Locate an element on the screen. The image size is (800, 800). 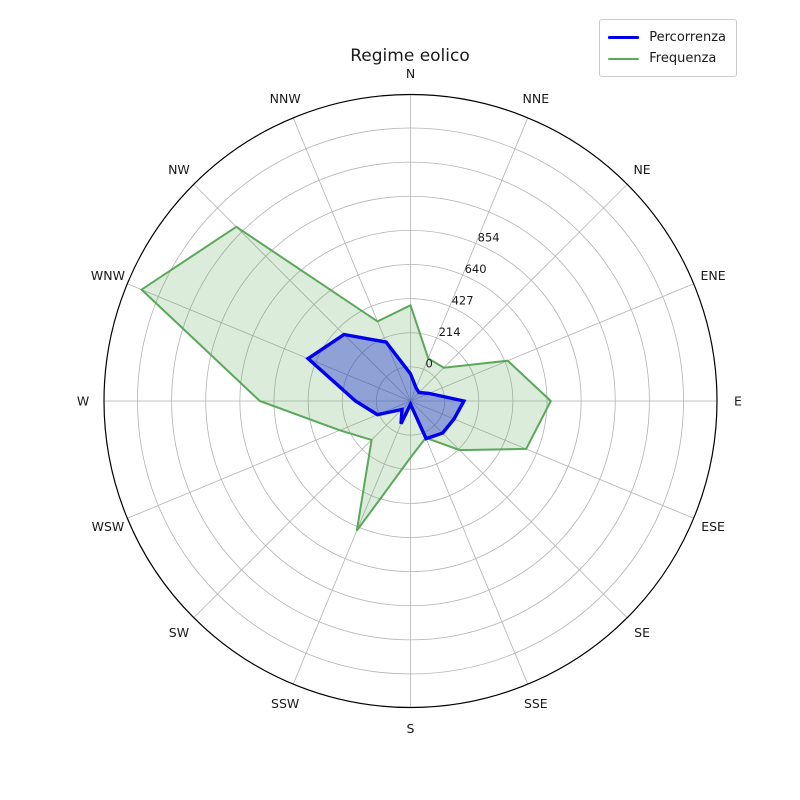
direction-label-w: W is located at coordinates (83, 401).